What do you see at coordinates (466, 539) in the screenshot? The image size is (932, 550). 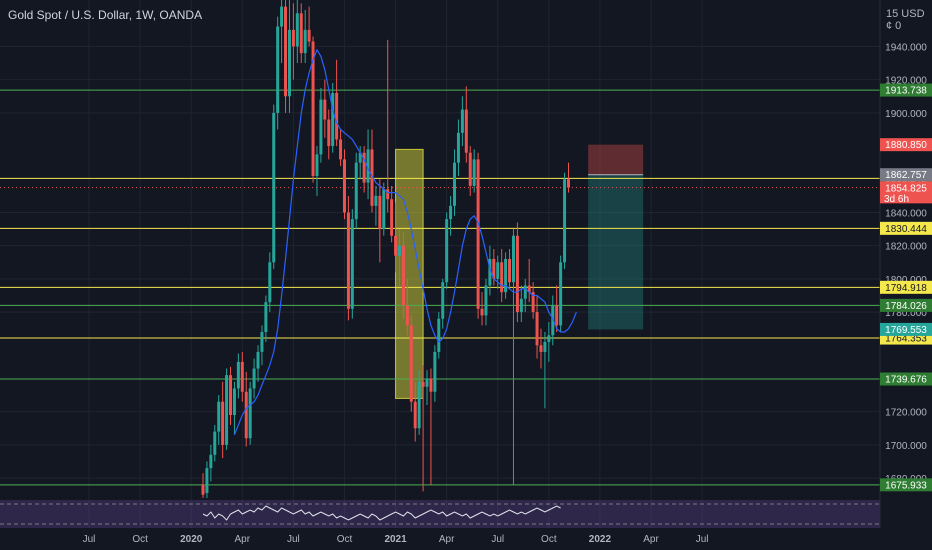 I see `time-axis` at bounding box center [466, 539].